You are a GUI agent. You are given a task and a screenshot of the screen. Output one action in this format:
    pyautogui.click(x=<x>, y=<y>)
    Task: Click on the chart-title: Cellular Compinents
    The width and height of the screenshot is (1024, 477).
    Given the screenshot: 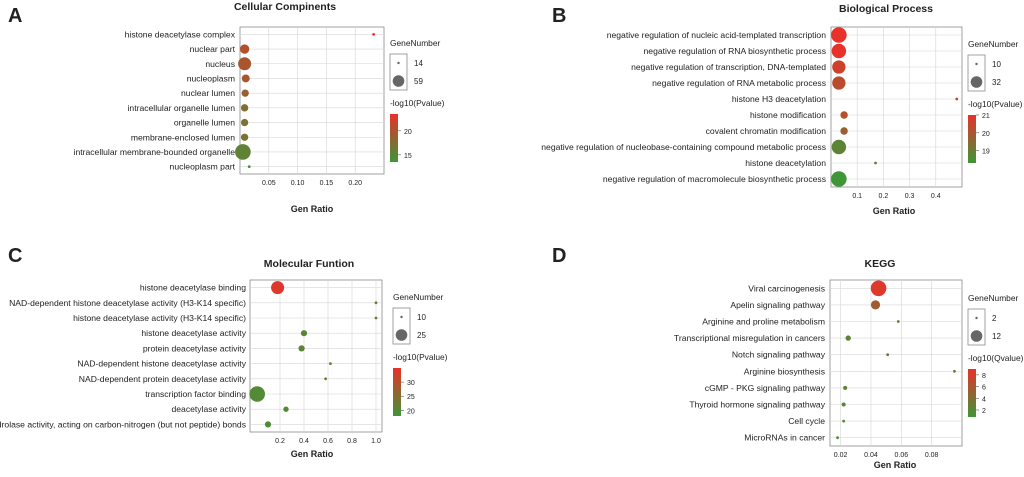 What is the action you would take?
    pyautogui.click(x=285, y=7)
    